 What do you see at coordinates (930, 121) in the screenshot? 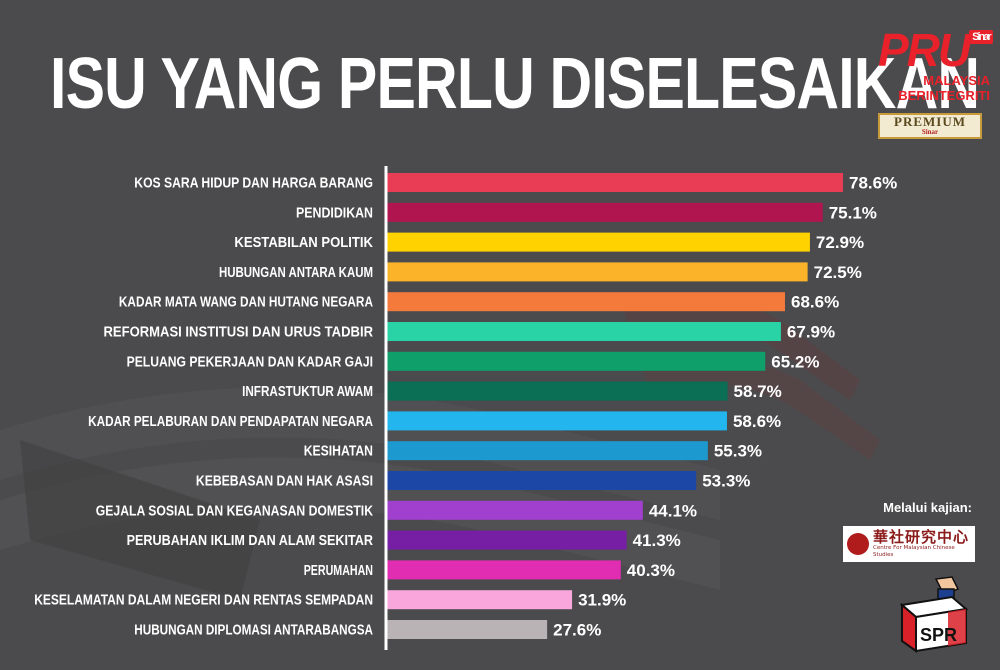
I see `premium-label: PREMIUM` at bounding box center [930, 121].